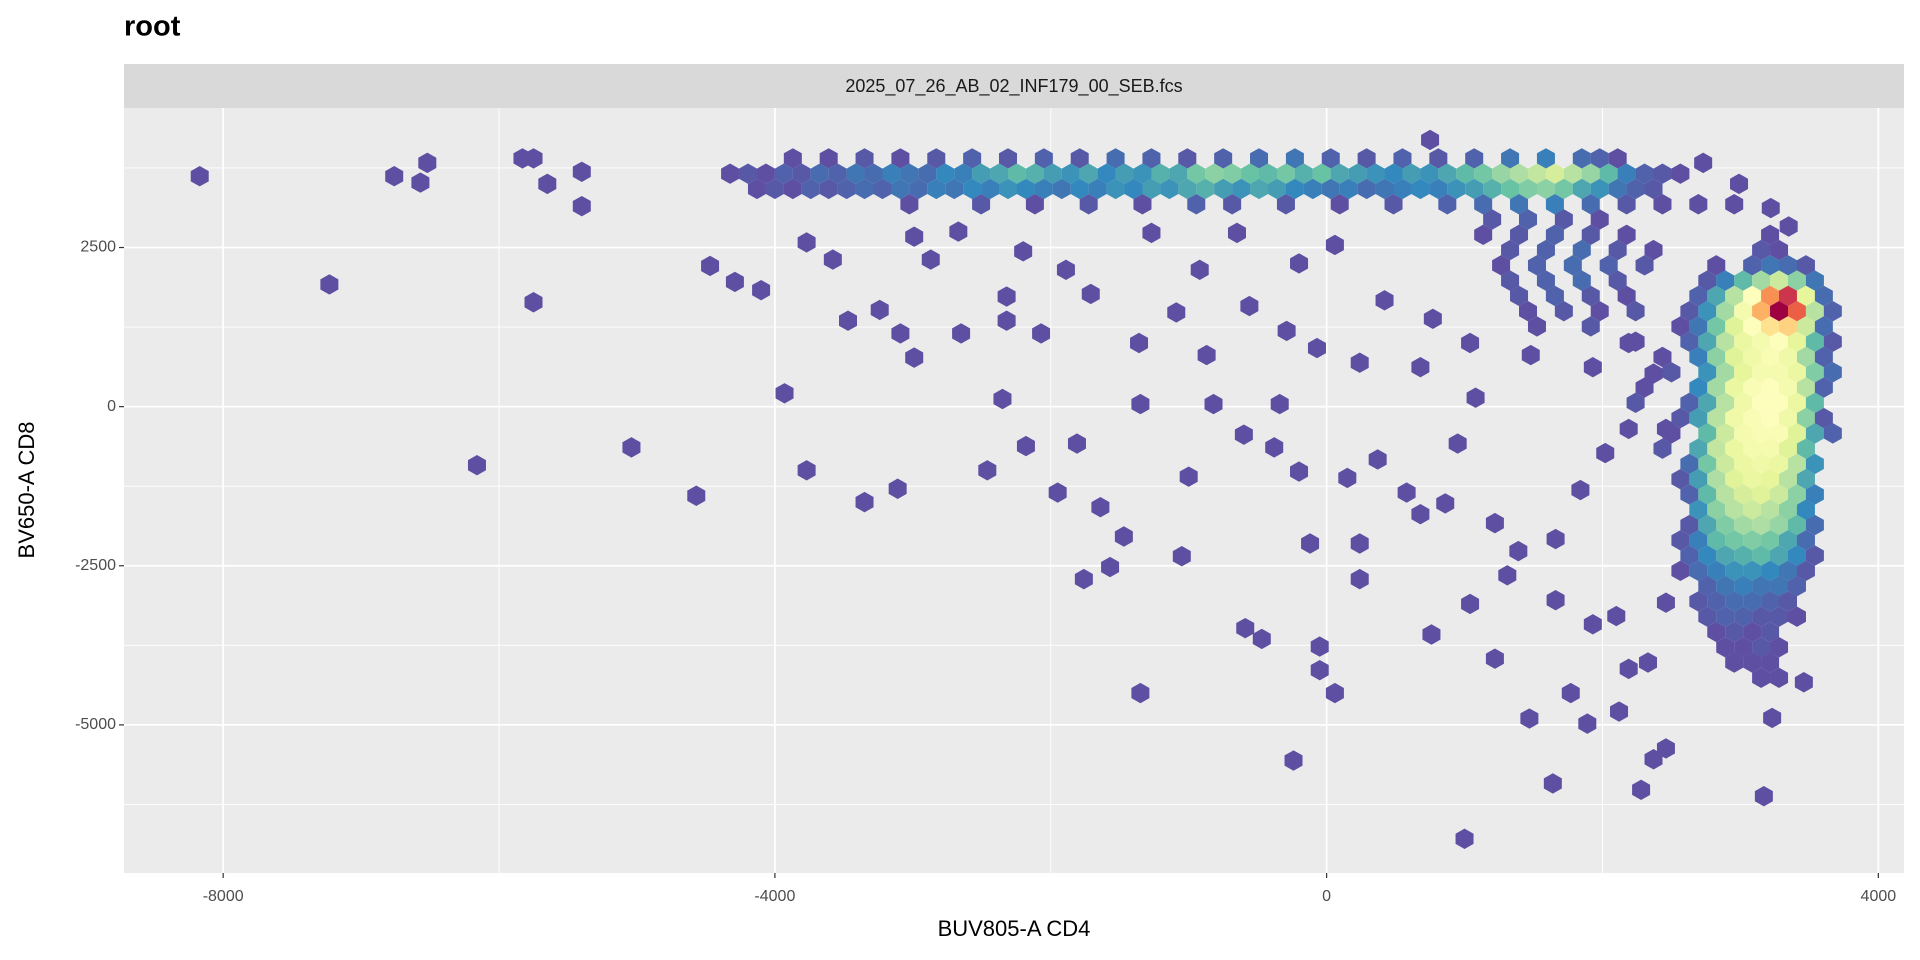 The width and height of the screenshot is (1920, 960). I want to click on chart-title: root, so click(152, 27).